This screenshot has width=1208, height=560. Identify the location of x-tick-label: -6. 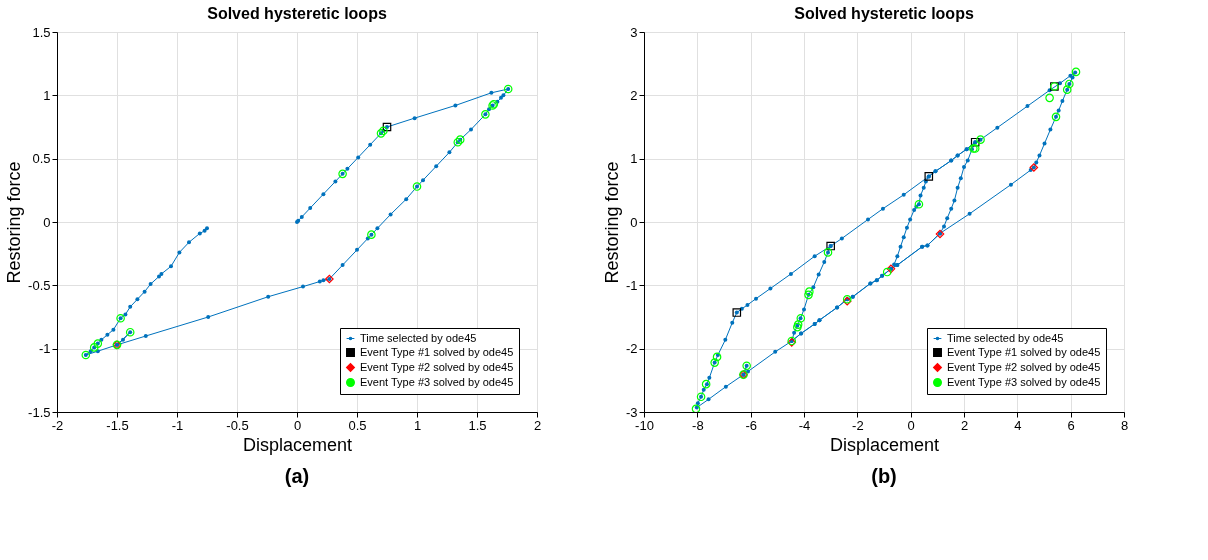
(751, 425).